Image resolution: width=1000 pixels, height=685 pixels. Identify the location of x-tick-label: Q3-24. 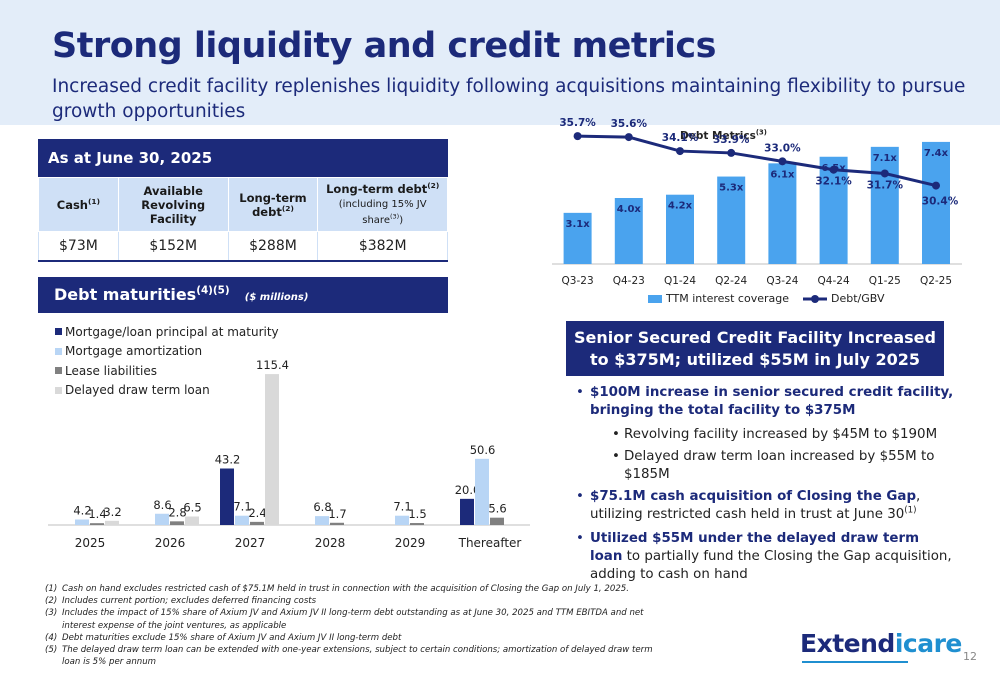
(782, 281).